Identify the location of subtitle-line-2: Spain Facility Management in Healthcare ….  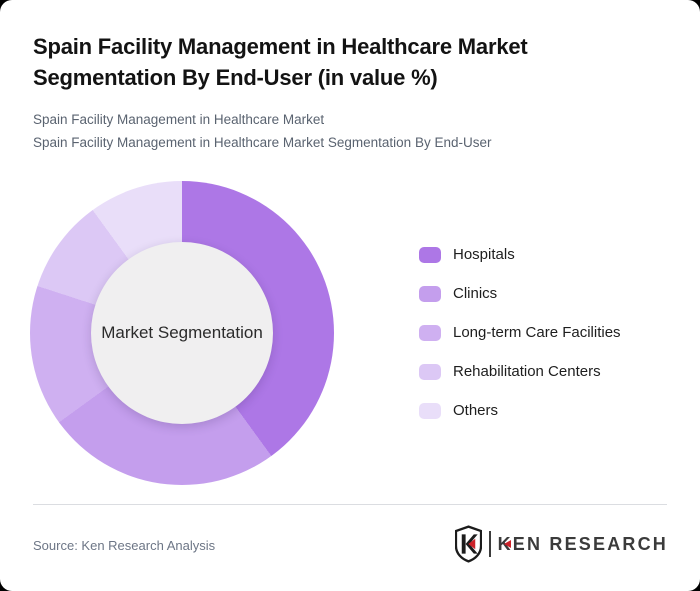
(262, 142).